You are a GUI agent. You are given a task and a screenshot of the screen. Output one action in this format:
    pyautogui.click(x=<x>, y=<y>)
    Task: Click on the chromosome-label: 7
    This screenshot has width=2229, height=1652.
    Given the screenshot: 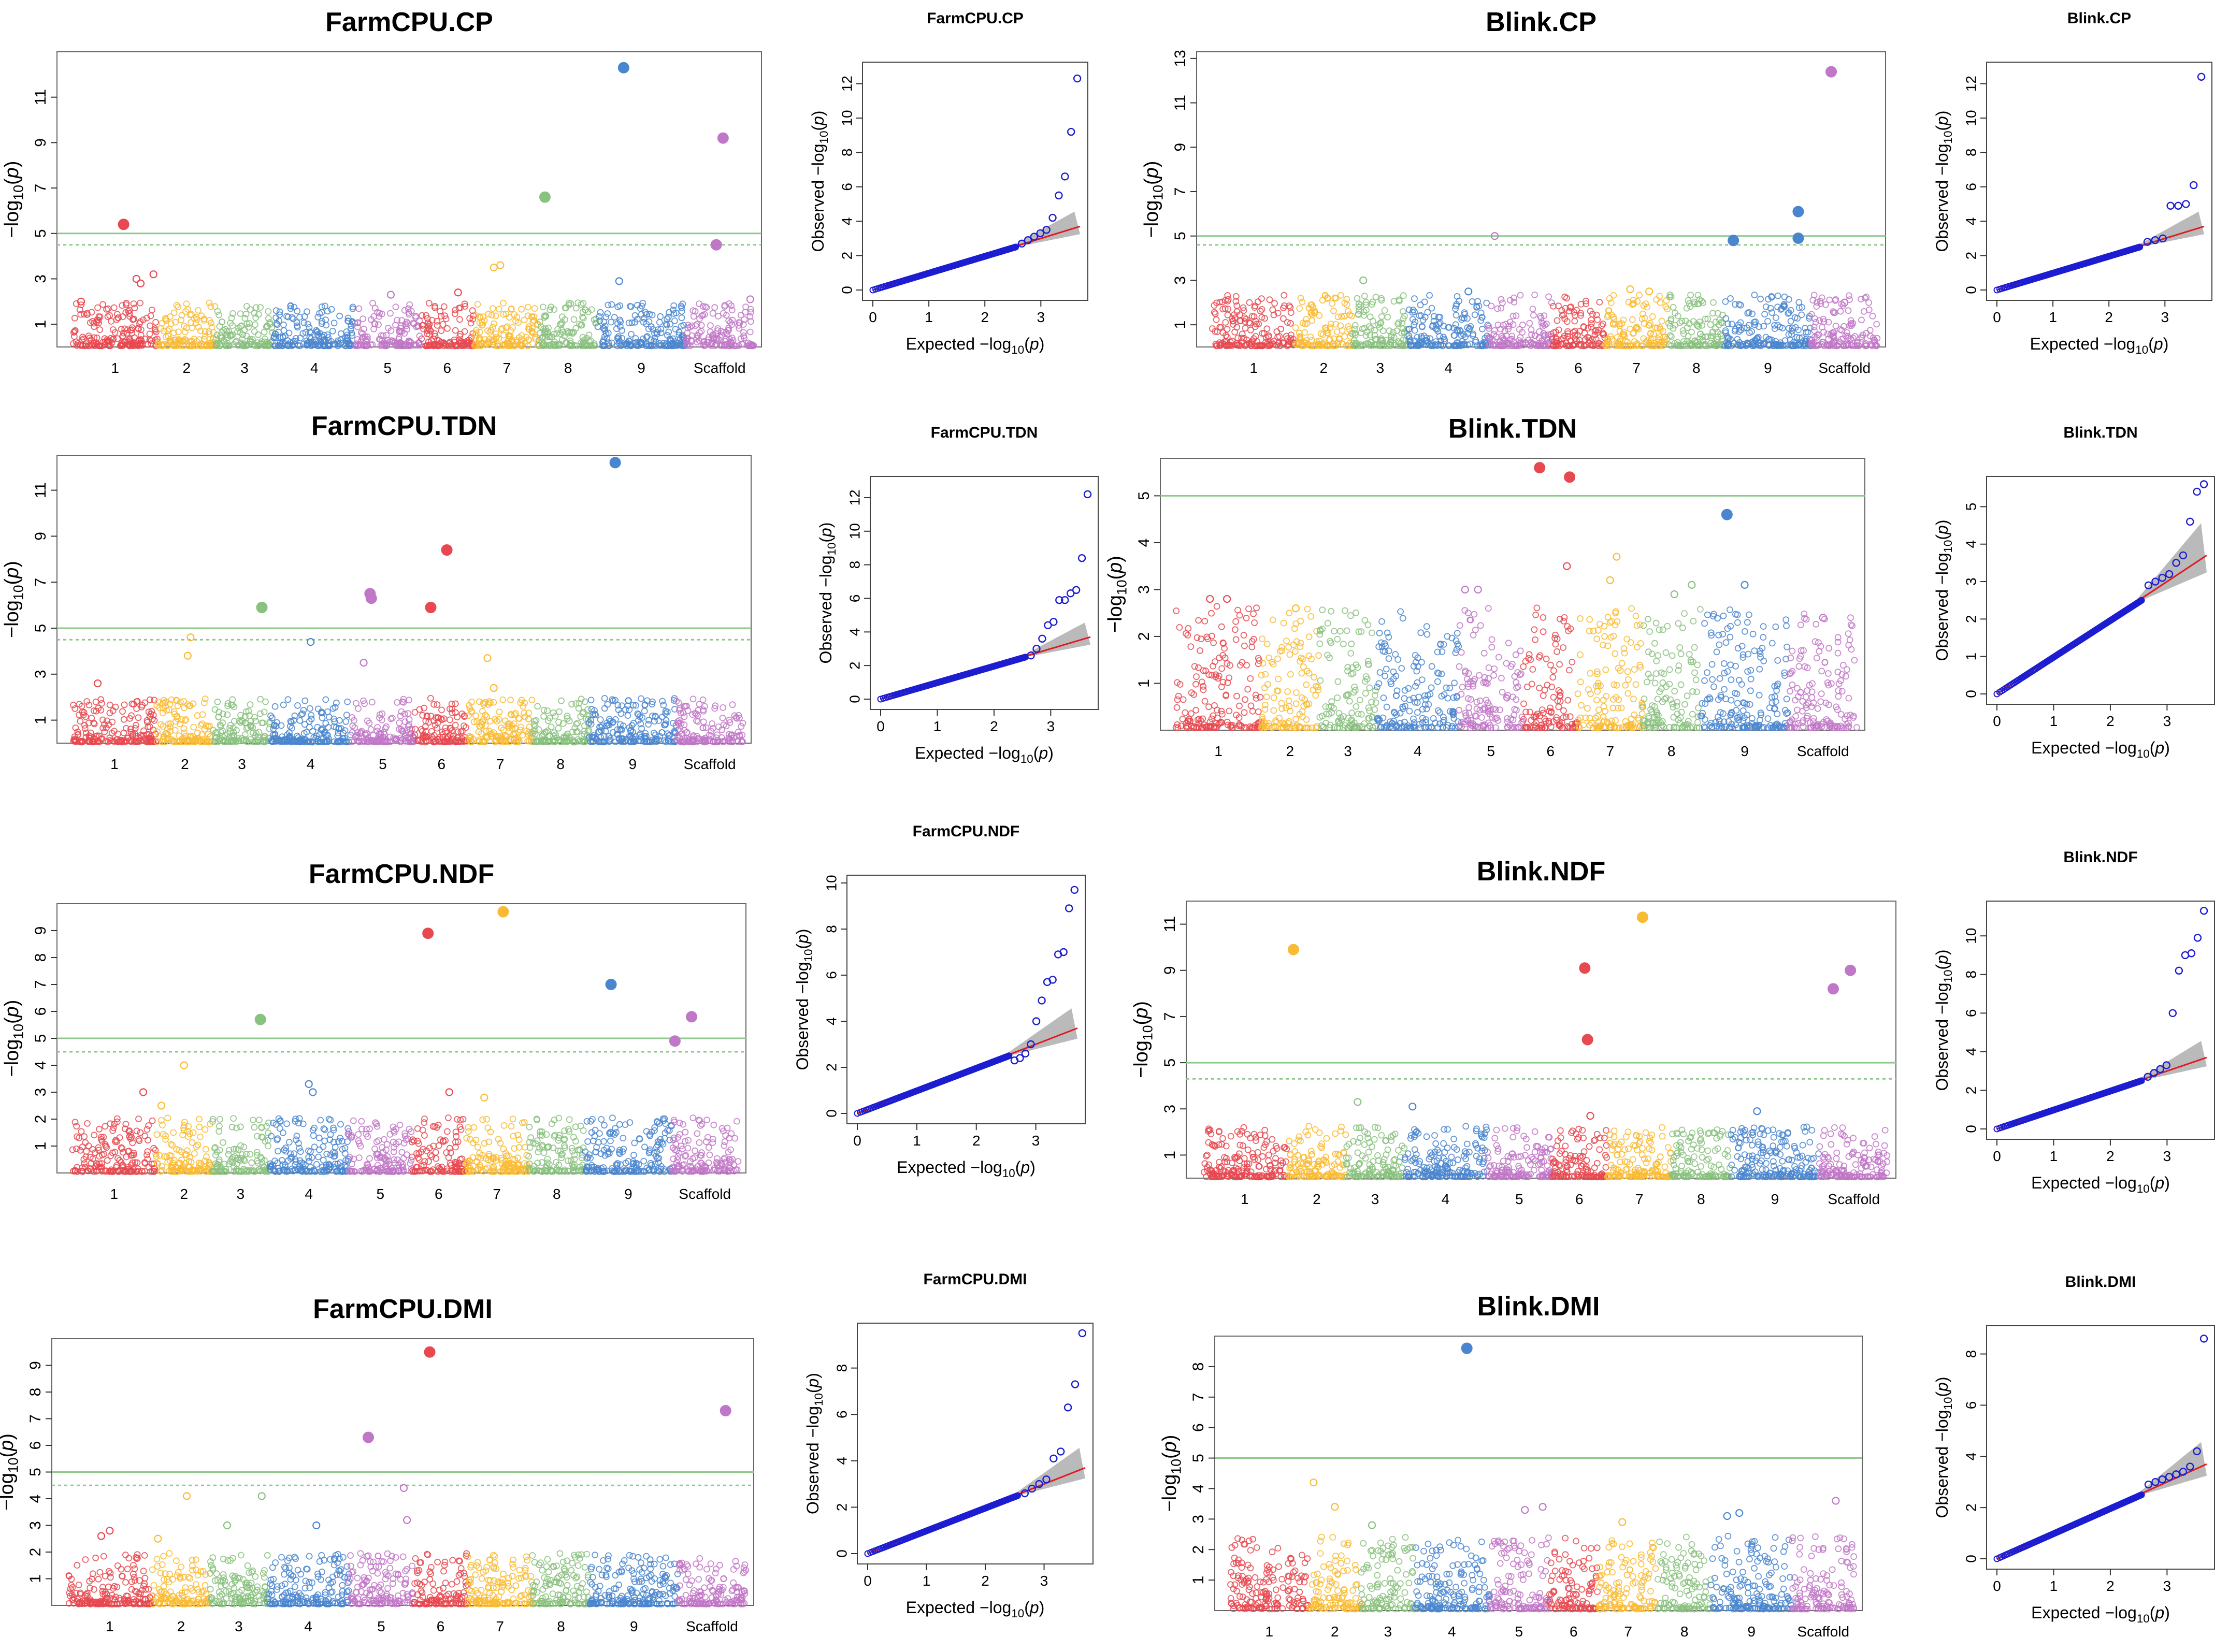 What is the action you would take?
    pyautogui.click(x=507, y=368)
    